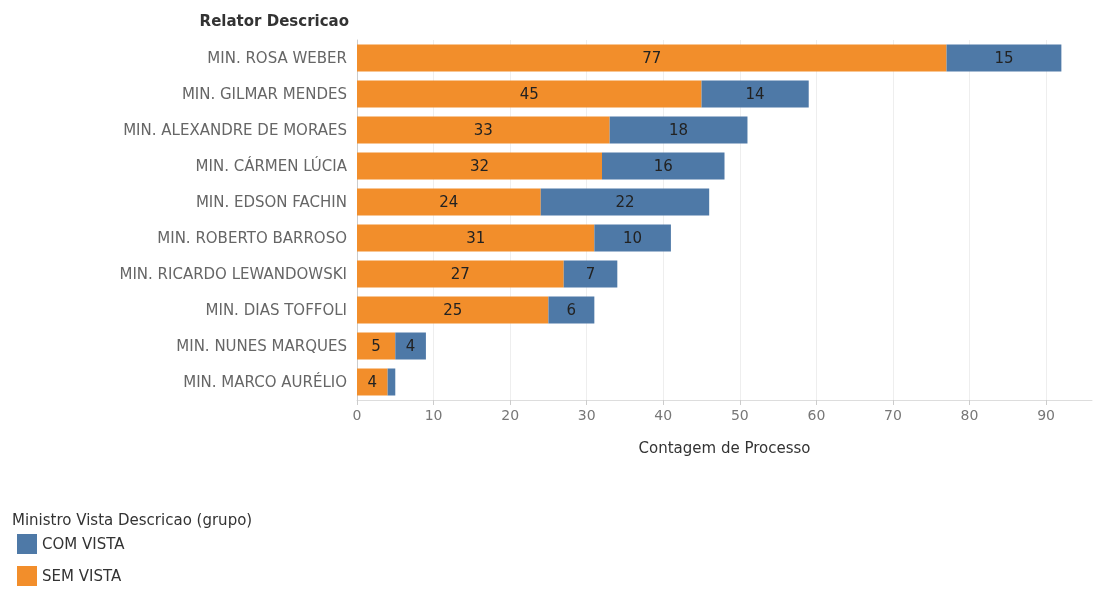 This screenshot has width=1095, height=593. What do you see at coordinates (277, 58) in the screenshot?
I see `y-tick-label: MIN. ROSA WEBER` at bounding box center [277, 58].